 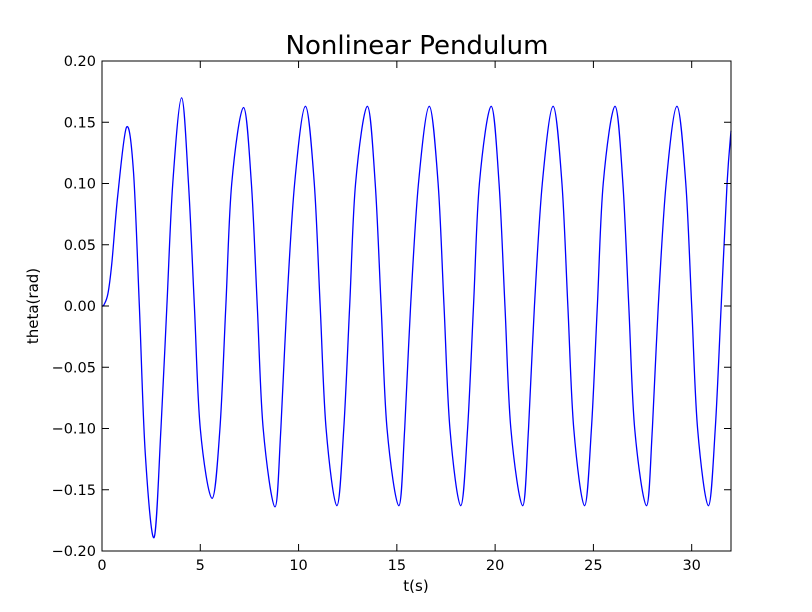 What do you see at coordinates (691, 566) in the screenshot?
I see `x-tick-label: 30` at bounding box center [691, 566].